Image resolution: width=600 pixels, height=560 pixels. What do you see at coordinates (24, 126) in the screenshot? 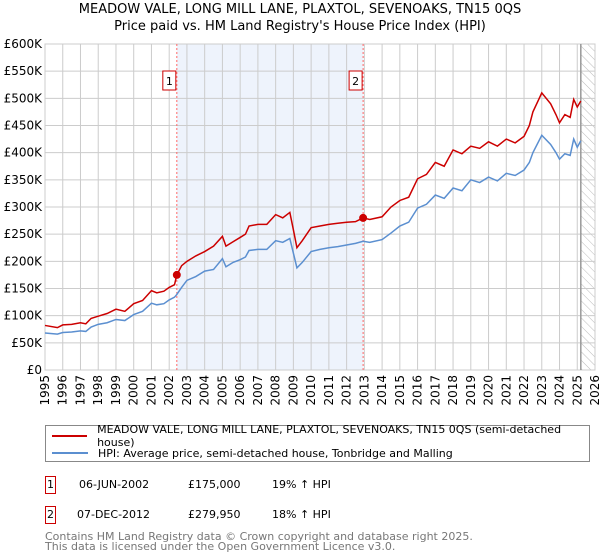
I see `y-tick-label: £450K` at bounding box center [24, 126].